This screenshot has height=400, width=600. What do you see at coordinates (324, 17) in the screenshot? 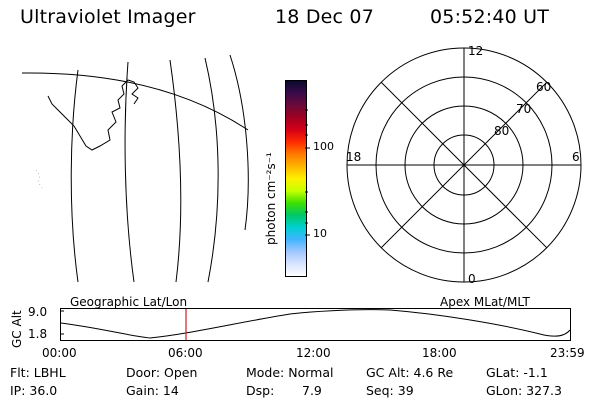
I see `date-label: 18 Dec 07` at bounding box center [324, 17].